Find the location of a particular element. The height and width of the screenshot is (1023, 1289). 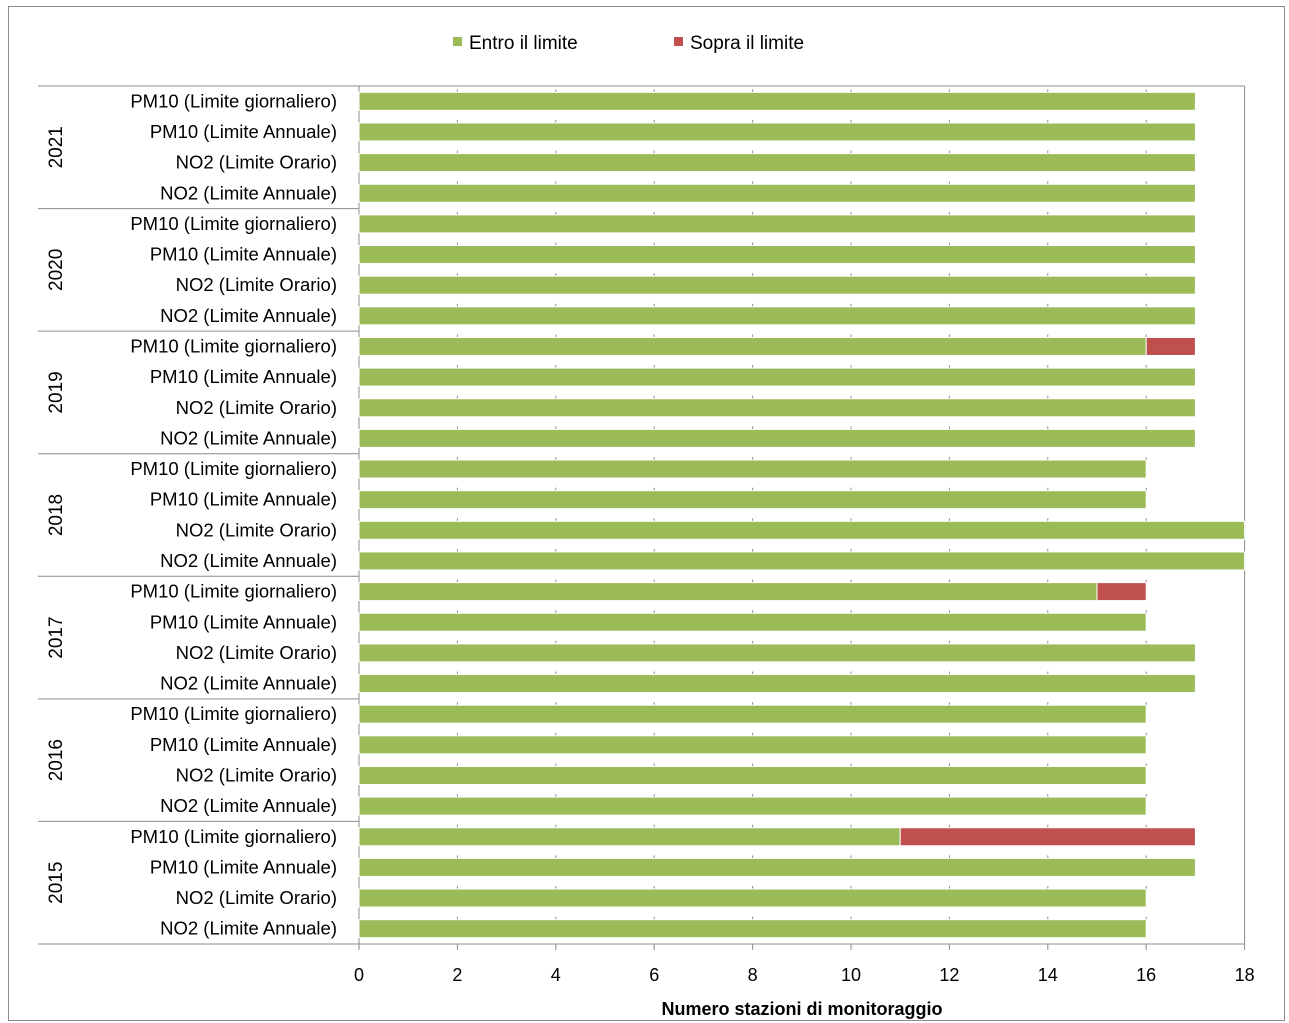

x-tick-label: 4 is located at coordinates (556, 975).